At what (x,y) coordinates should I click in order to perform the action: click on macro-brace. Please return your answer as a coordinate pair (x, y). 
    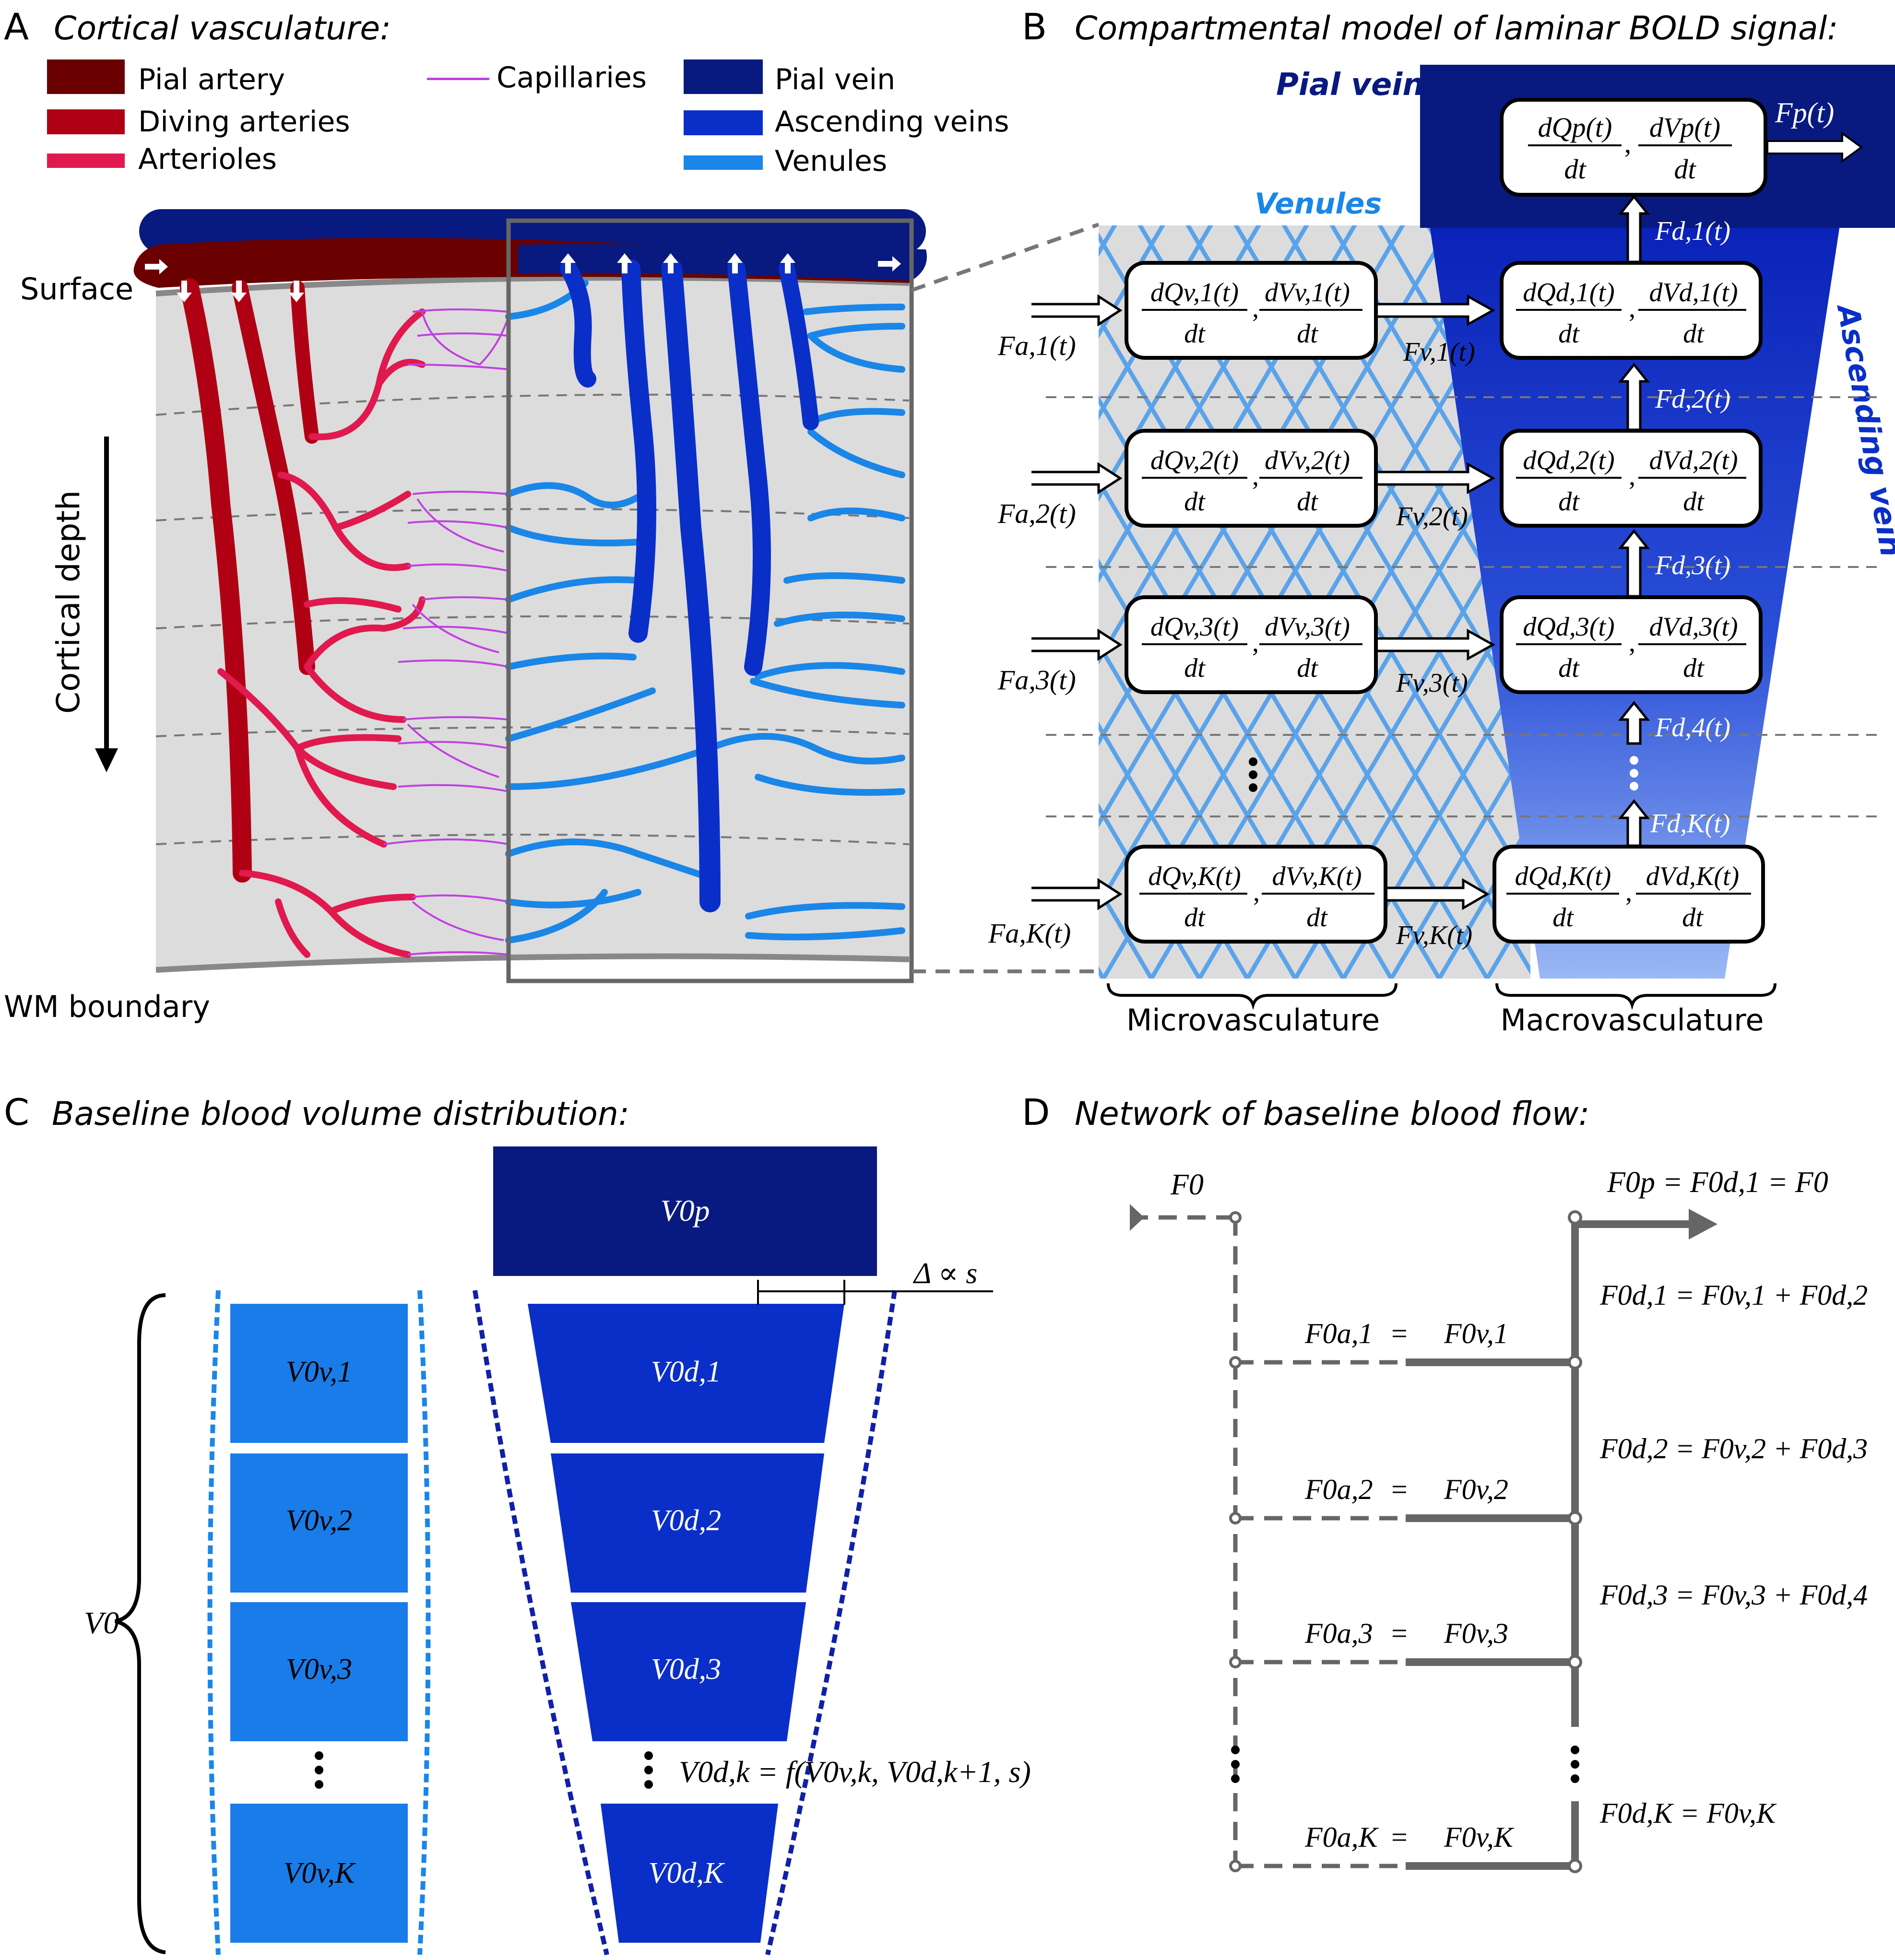
    Looking at the image, I should click on (1636, 997).